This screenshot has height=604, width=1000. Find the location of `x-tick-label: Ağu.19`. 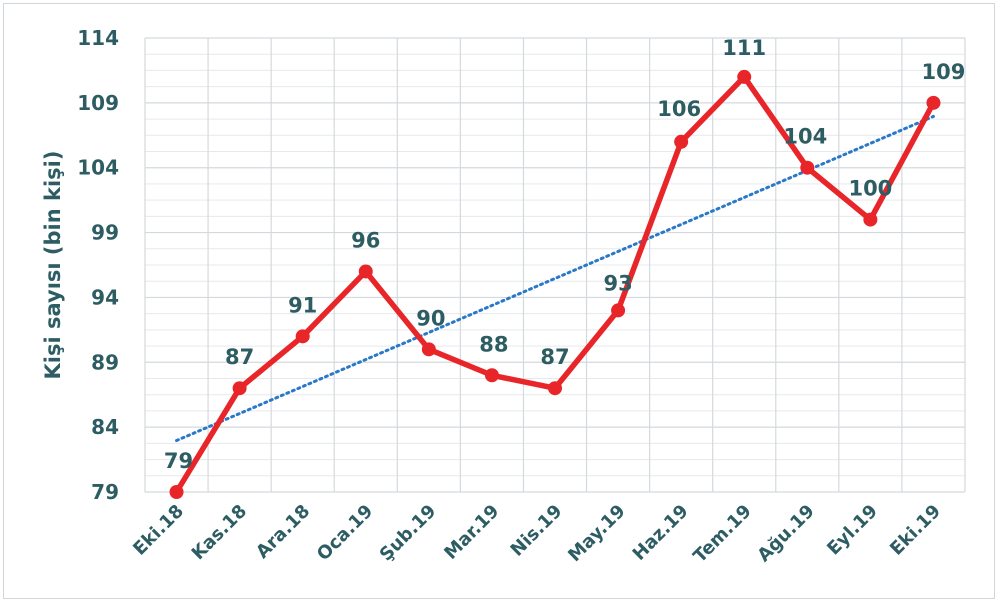

x-tick-label: Ağu.19 is located at coordinates (785, 533).